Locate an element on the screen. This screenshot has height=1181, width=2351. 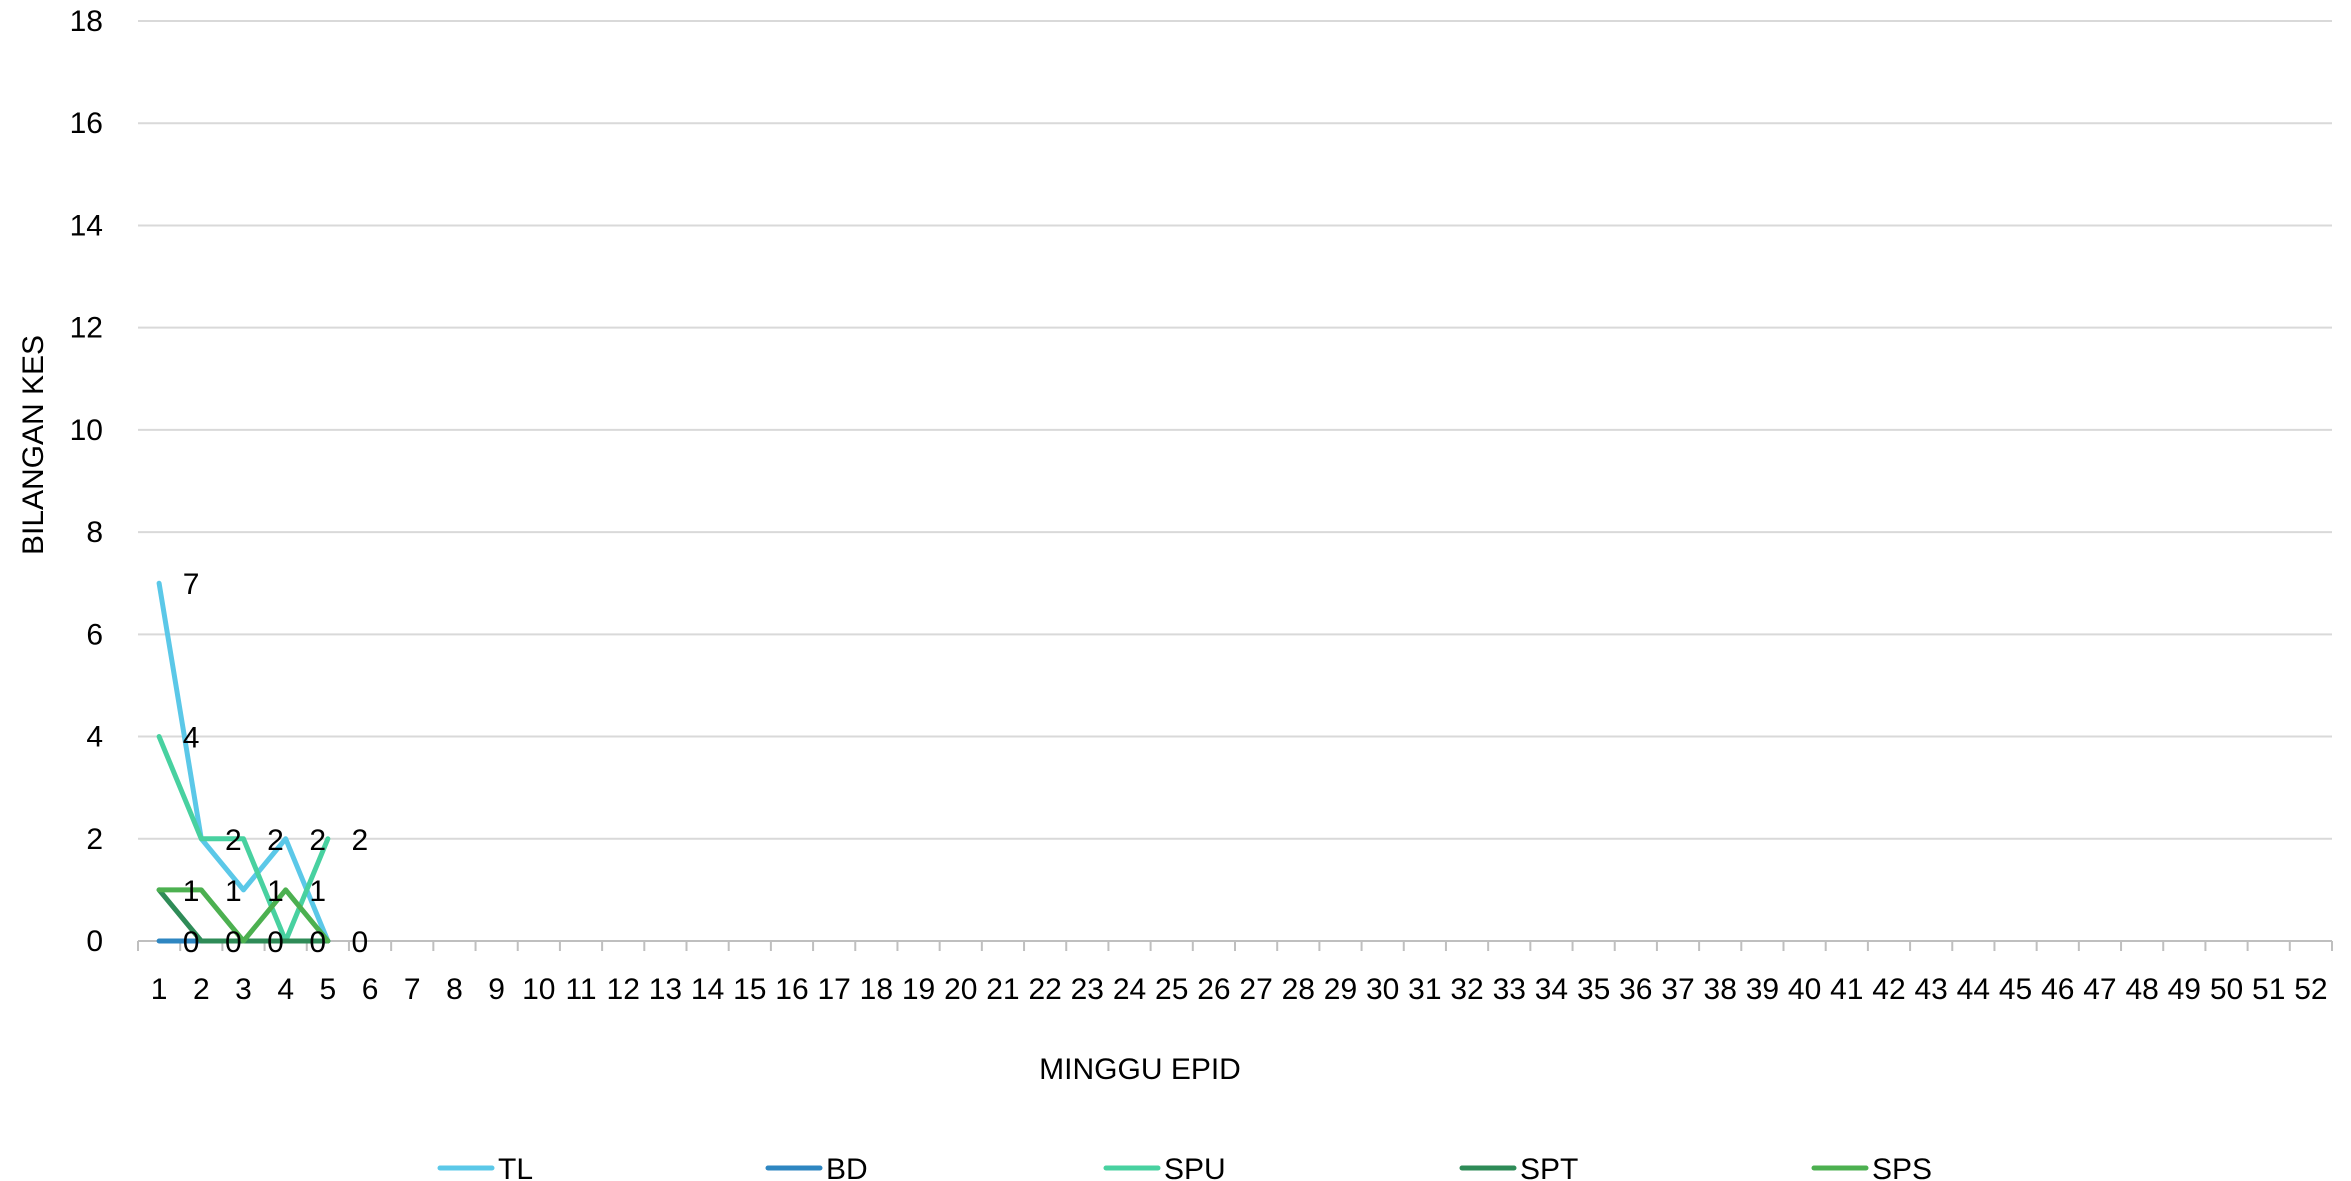
x-tick-label: 28 is located at coordinates (1298, 989).